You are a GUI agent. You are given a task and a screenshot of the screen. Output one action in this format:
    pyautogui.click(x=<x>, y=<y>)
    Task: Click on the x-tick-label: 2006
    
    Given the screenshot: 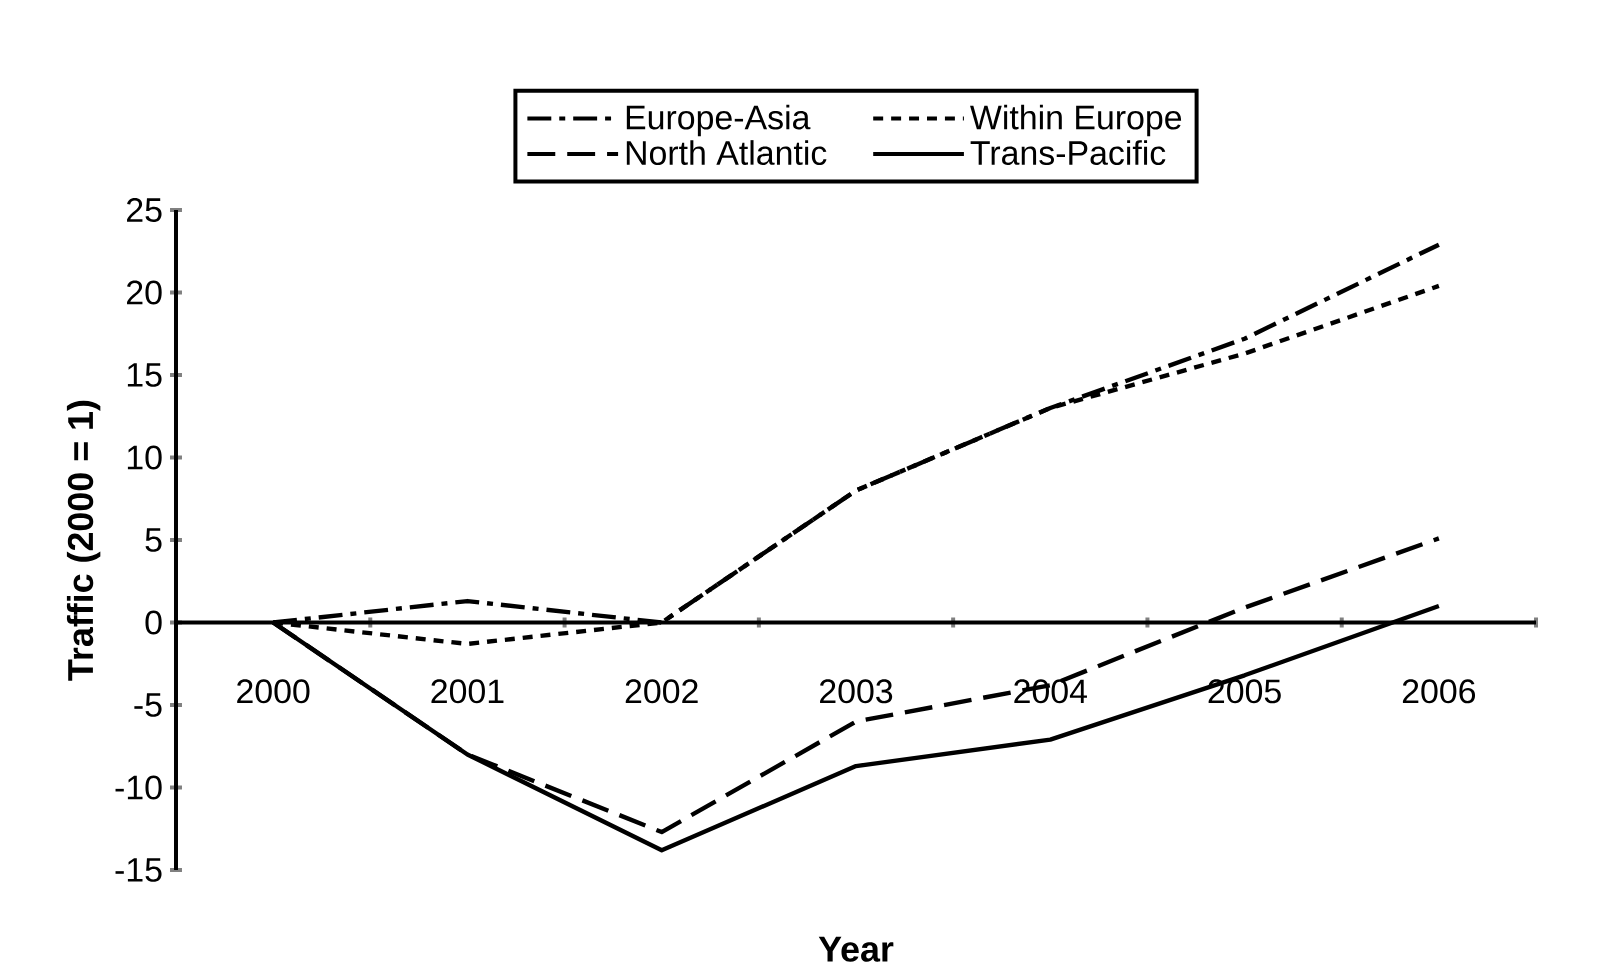 What is the action you would take?
    pyautogui.click(x=1439, y=691)
    